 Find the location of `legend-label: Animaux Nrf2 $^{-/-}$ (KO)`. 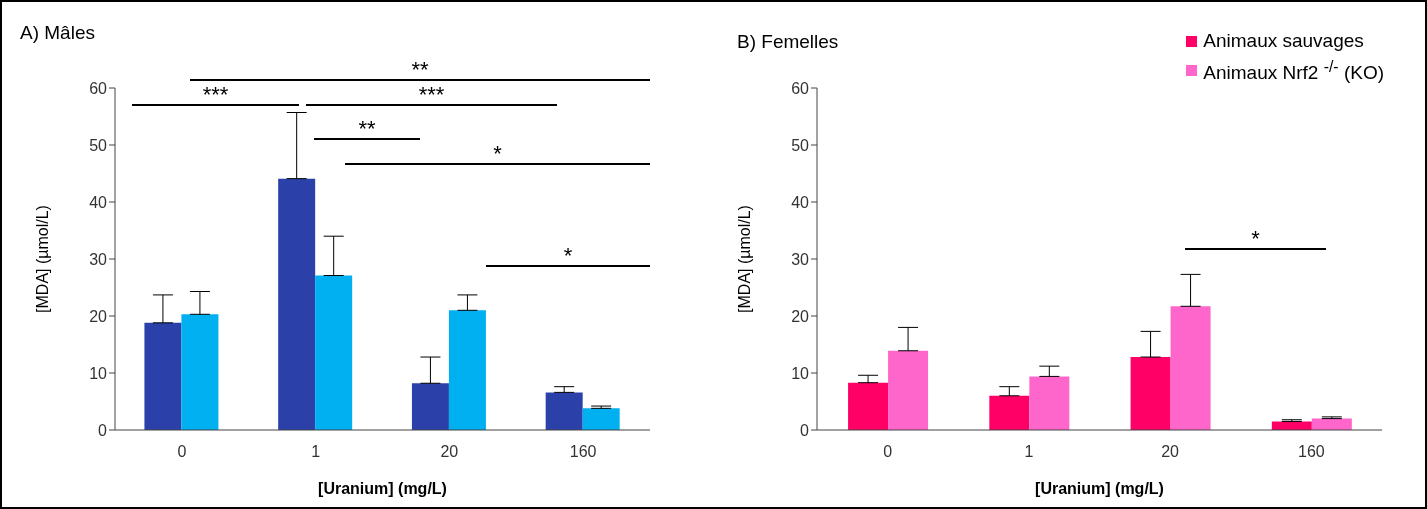

legend-label: Animaux Nrf2 $^{-/-}$ (KO) is located at coordinates (1293, 71).